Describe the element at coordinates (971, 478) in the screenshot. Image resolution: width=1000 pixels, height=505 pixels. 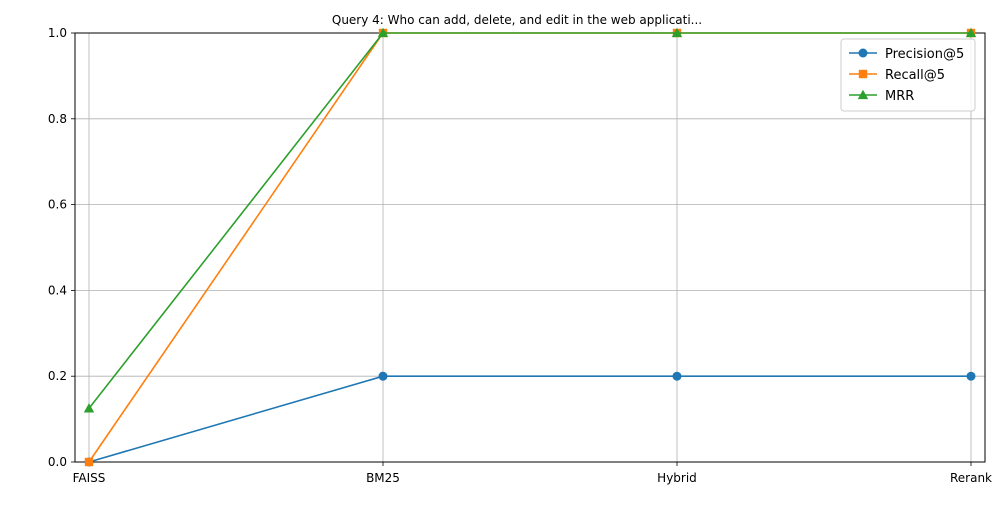
I see `x-tick-label: Rerank` at that location.